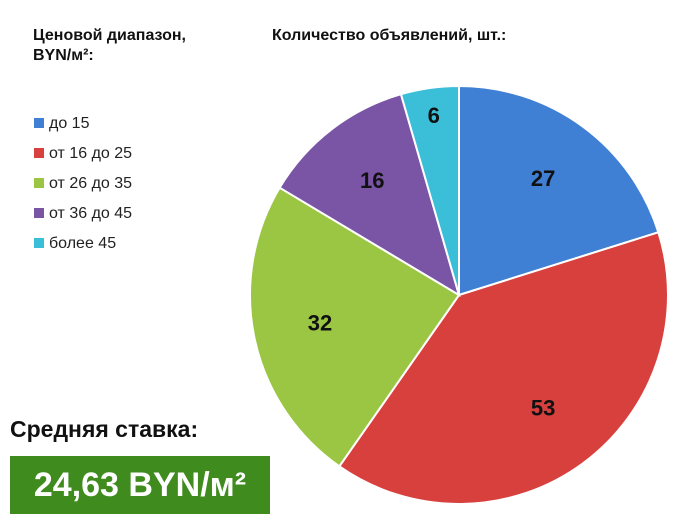  What do you see at coordinates (434, 115) in the screenshot?
I see `data-label: 6` at bounding box center [434, 115].